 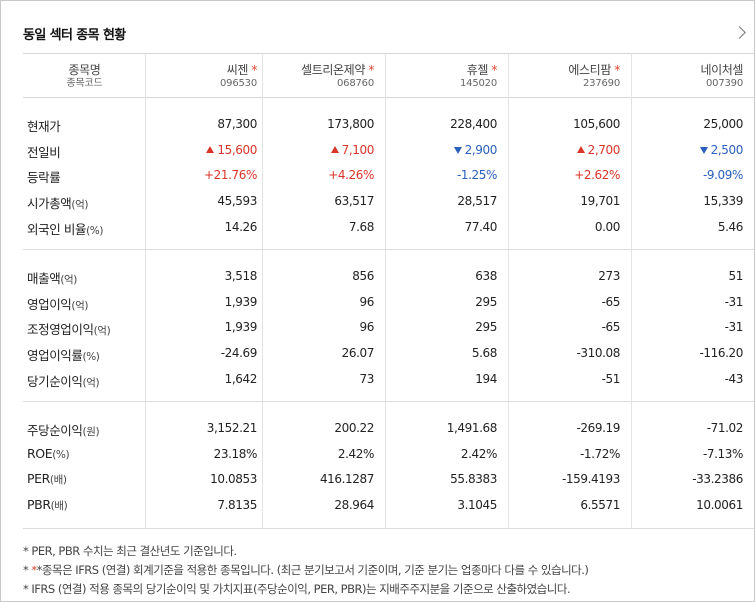 What do you see at coordinates (457, 150) in the screenshot?
I see `triangle-down-icon` at bounding box center [457, 150].